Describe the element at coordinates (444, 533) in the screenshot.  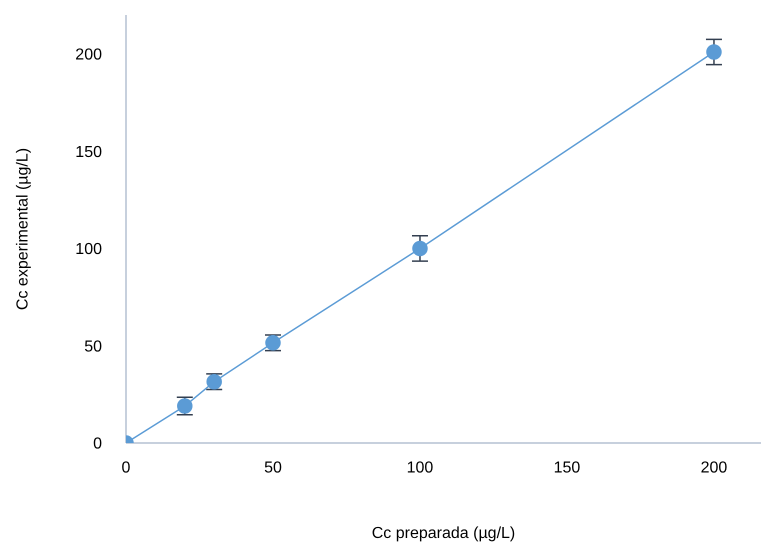
I see `x-axis-title: Cc preparada (µg/L)` at that location.